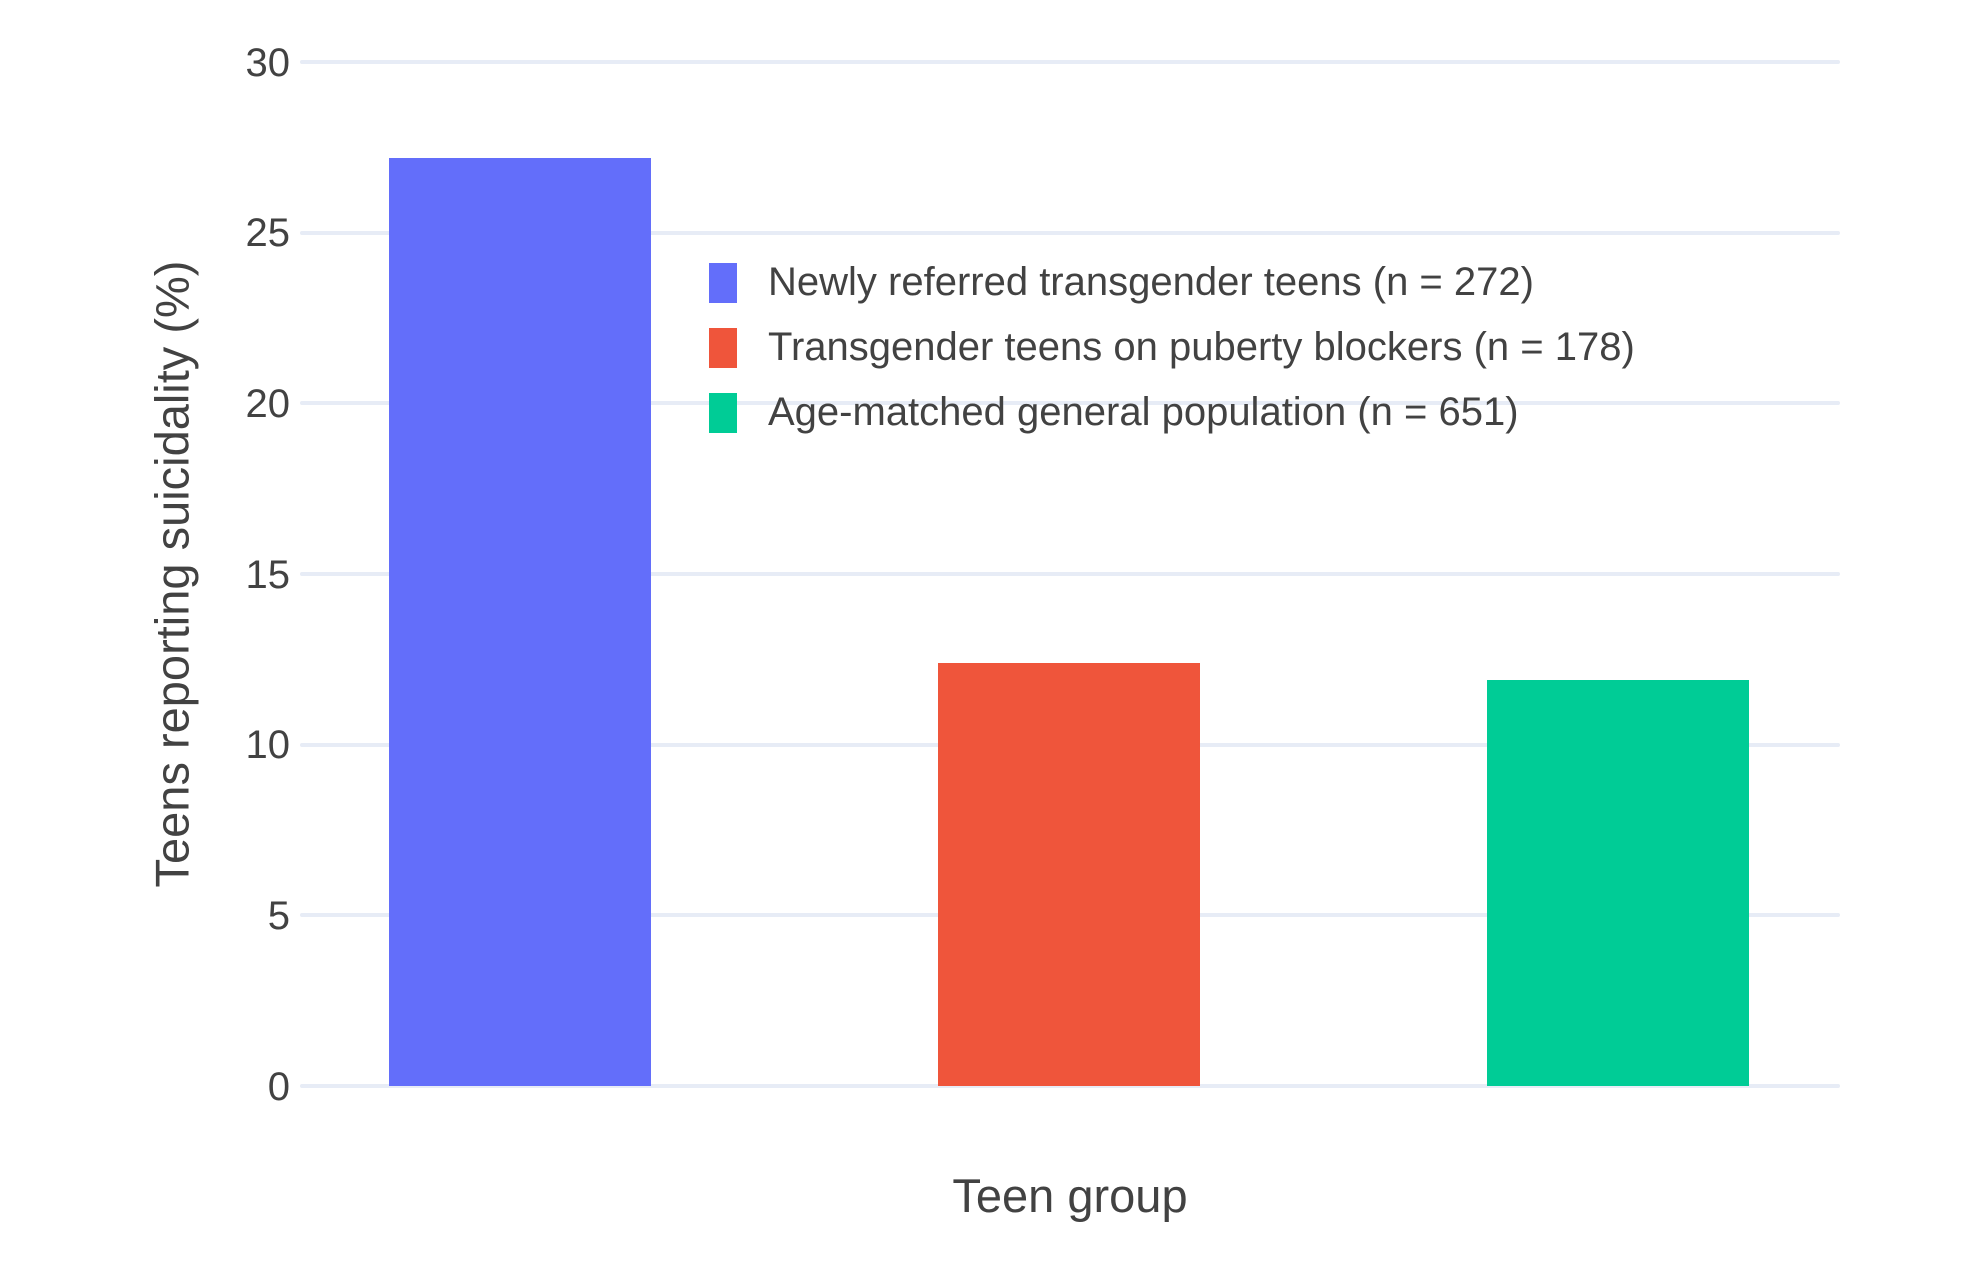  I want to click on y-tick-label: 15, so click(268, 574).